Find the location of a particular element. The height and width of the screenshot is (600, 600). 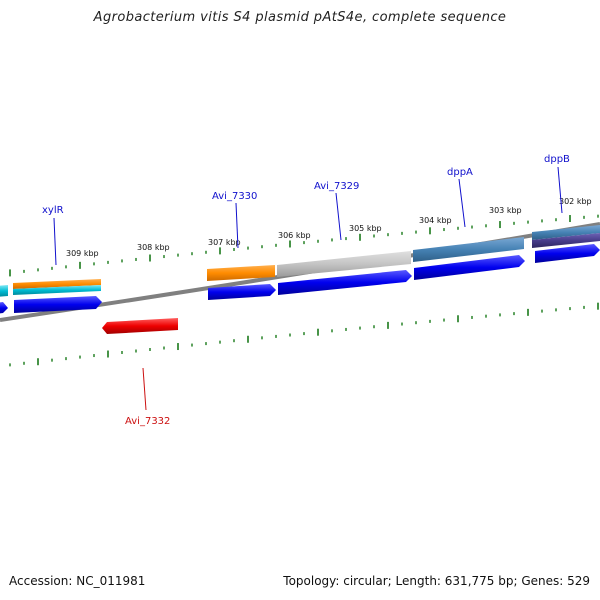

scale-ticks-outer is located at coordinates (304, 245).